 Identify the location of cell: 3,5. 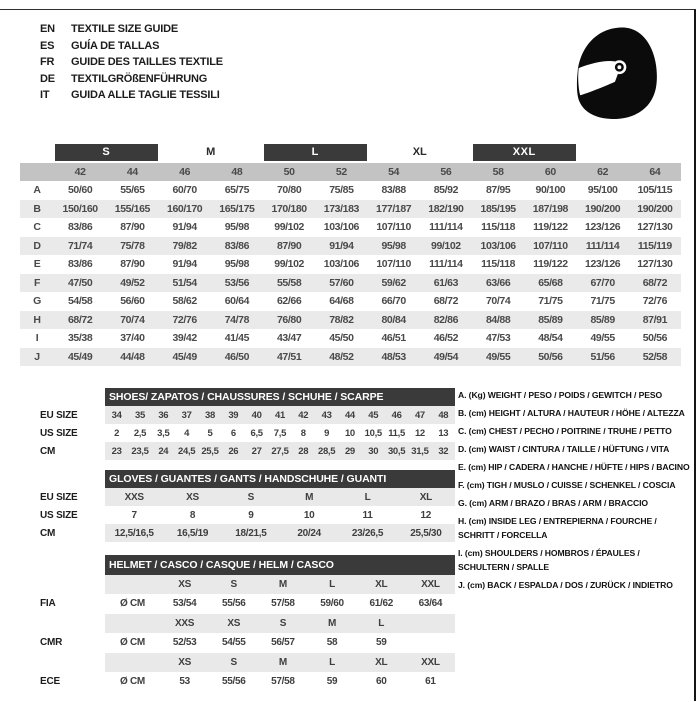
(163, 433).